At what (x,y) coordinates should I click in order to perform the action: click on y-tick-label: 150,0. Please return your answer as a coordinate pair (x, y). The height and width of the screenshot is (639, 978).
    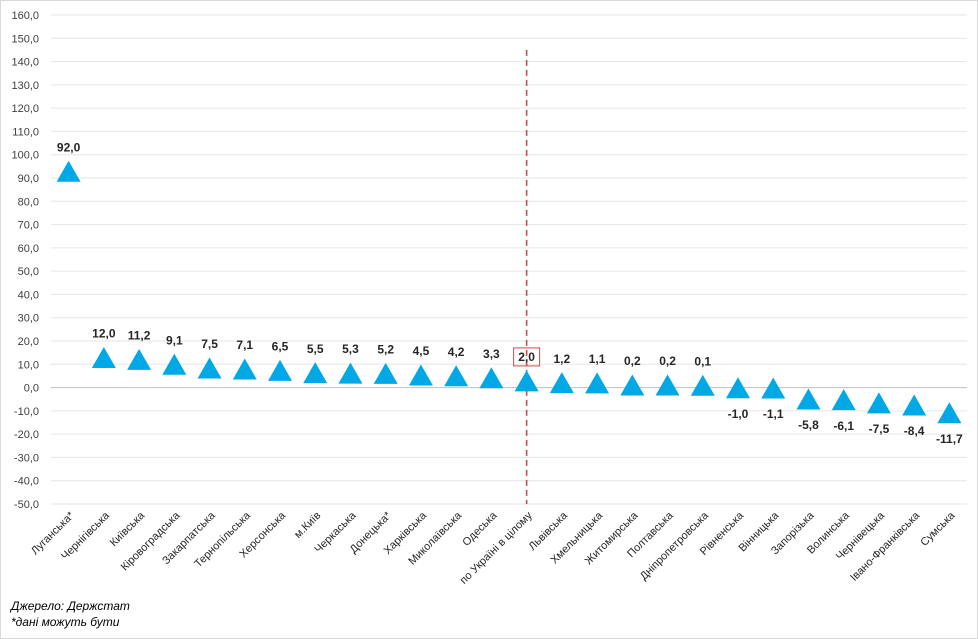
    Looking at the image, I should click on (25, 39).